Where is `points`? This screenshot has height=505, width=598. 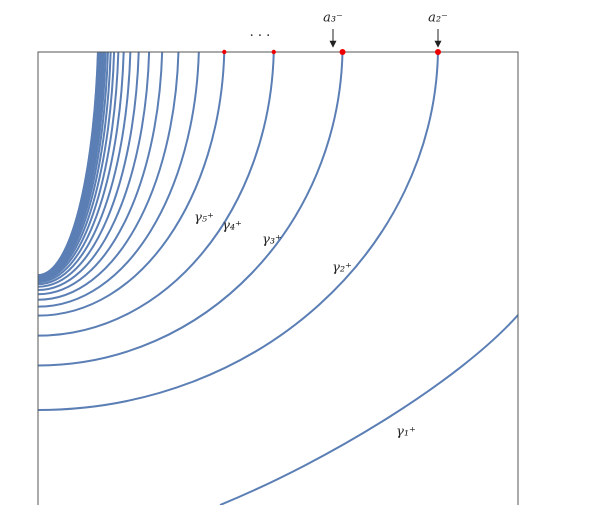 points is located at coordinates (331, 52).